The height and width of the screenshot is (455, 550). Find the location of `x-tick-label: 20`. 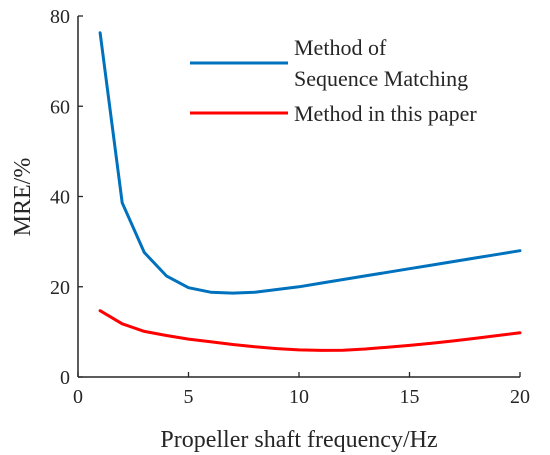

x-tick-label: 20 is located at coordinates (520, 397).